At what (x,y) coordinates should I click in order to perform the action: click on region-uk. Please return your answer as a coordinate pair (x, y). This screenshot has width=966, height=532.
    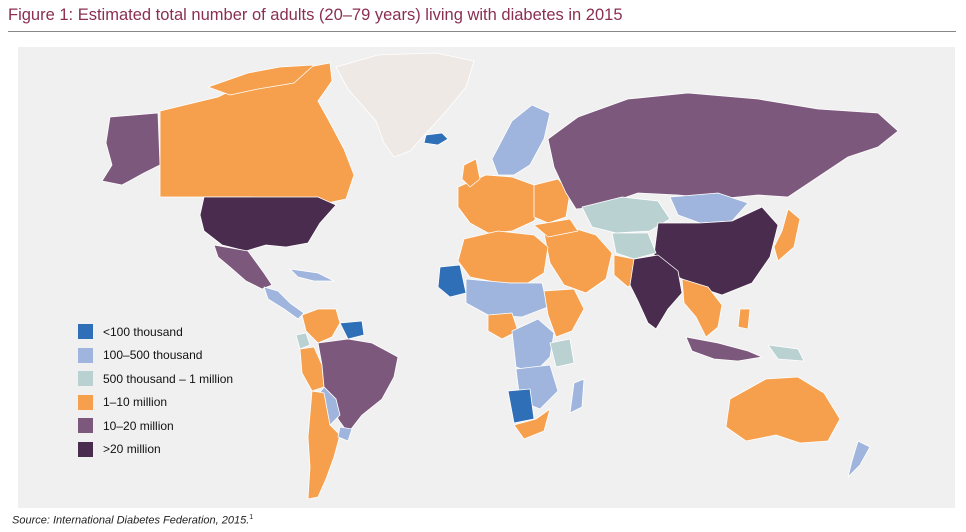
    Looking at the image, I should click on (471, 173).